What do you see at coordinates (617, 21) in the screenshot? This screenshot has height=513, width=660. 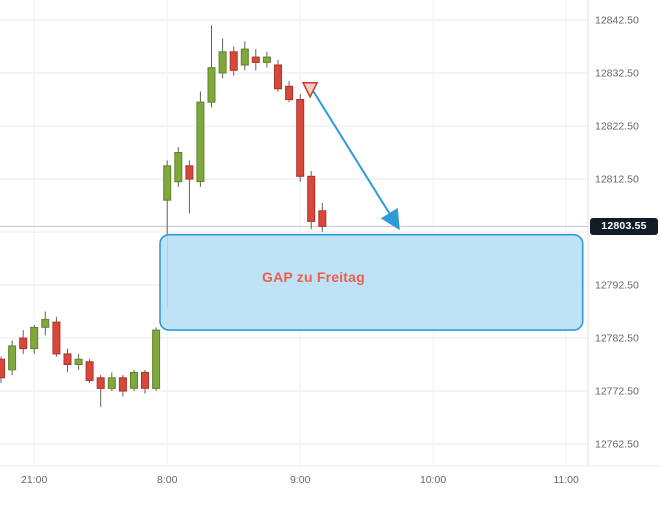 I see `price-axis-label: 12842.50` at bounding box center [617, 21].